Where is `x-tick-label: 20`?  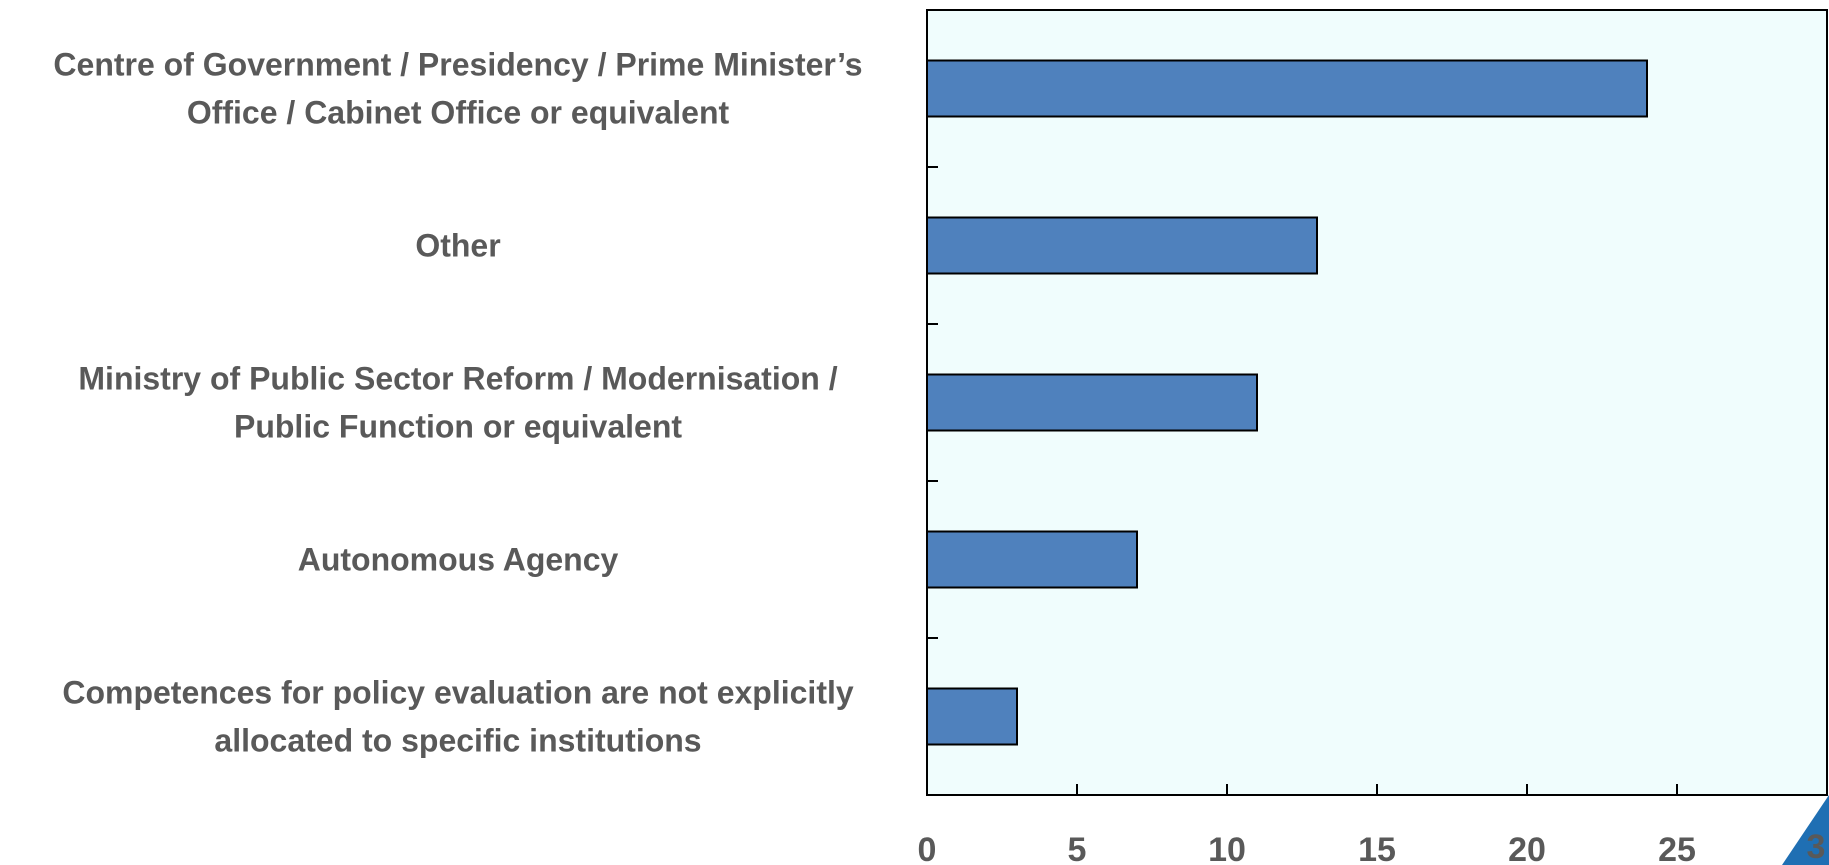 x-tick-label: 20 is located at coordinates (1527, 848).